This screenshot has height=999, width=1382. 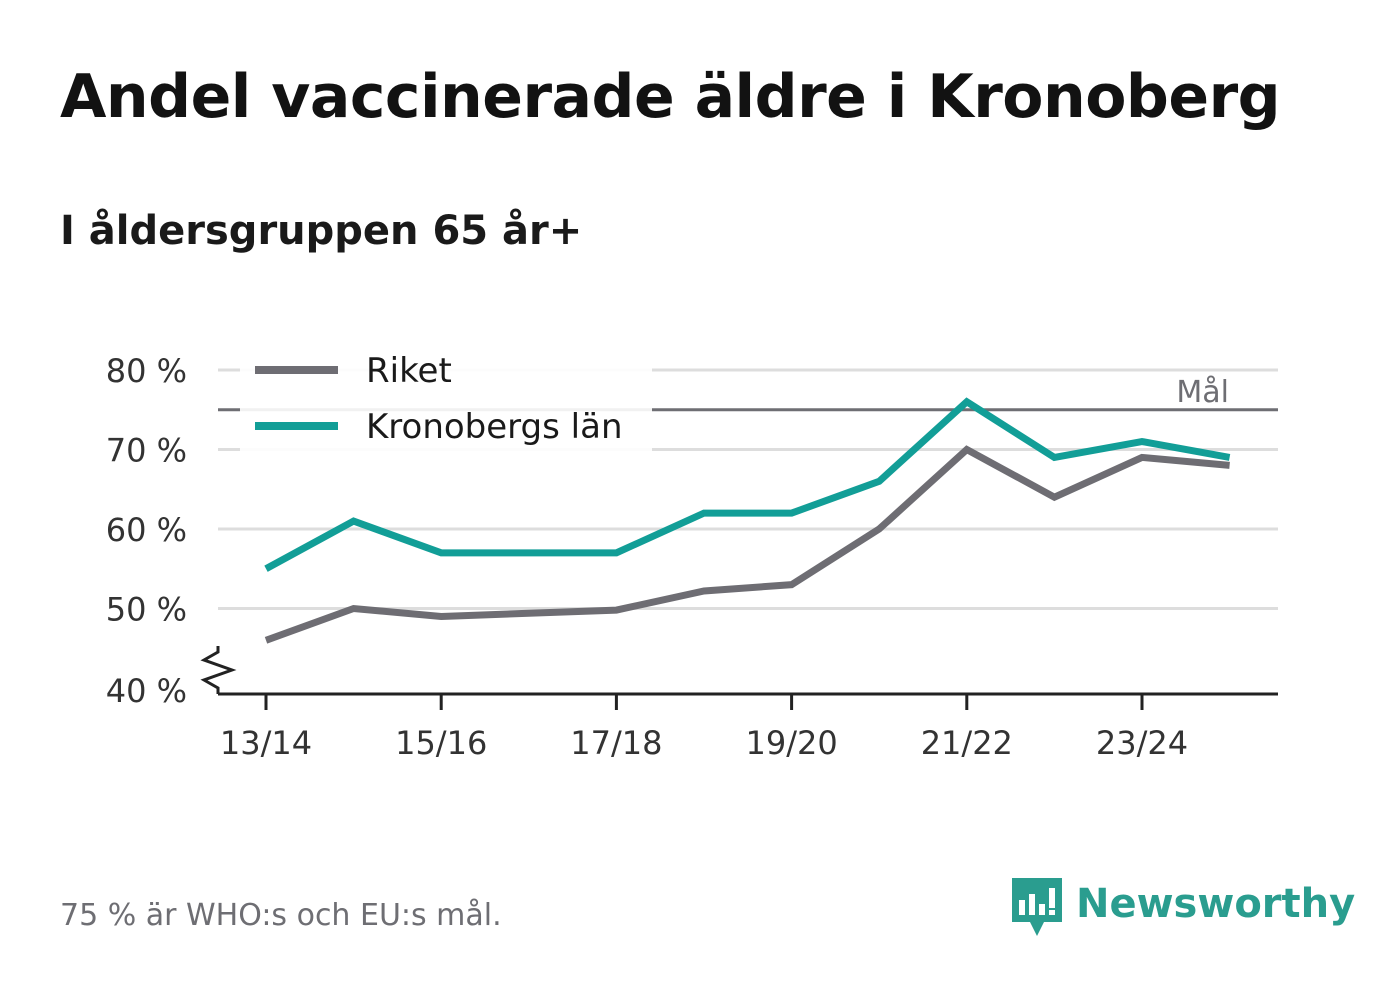 What do you see at coordinates (670, 97) in the screenshot?
I see `chart-title: Andel vaccinerade äldre i Kronoberg` at bounding box center [670, 97].